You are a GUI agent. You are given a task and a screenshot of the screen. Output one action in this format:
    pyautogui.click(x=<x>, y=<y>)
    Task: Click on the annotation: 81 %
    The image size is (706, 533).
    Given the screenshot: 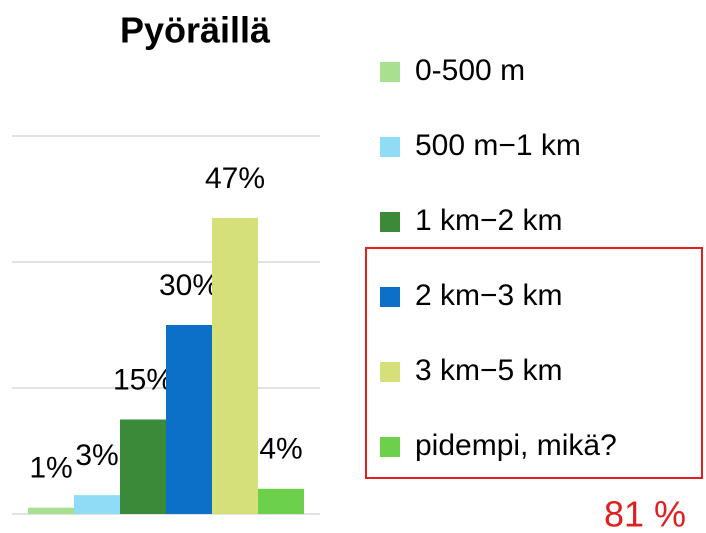 What is the action you would take?
    pyautogui.click(x=645, y=513)
    